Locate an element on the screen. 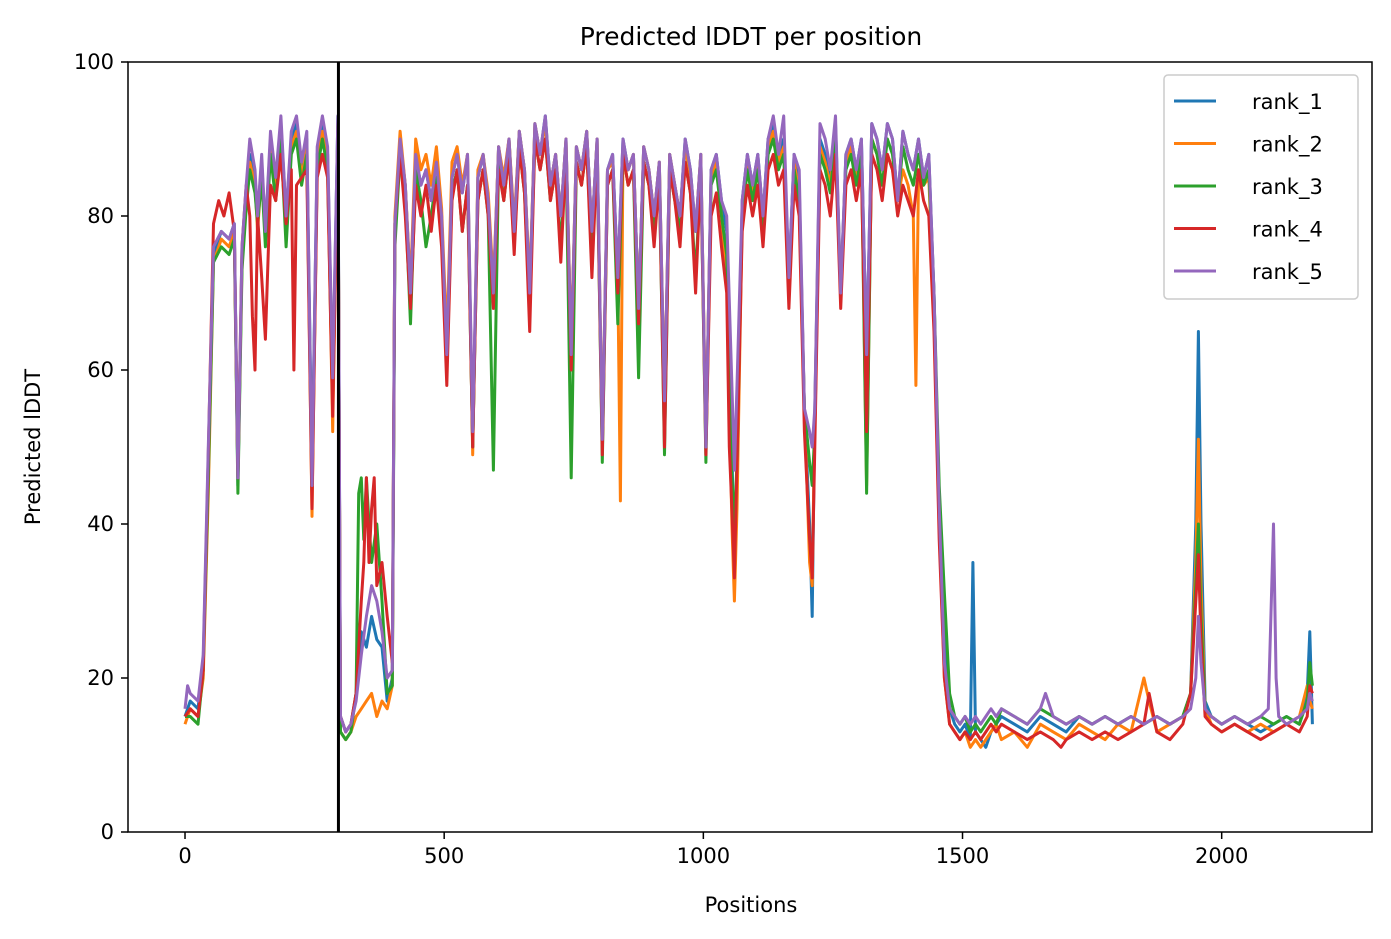  legend-label-rank_5: rank_5 is located at coordinates (1287, 272).